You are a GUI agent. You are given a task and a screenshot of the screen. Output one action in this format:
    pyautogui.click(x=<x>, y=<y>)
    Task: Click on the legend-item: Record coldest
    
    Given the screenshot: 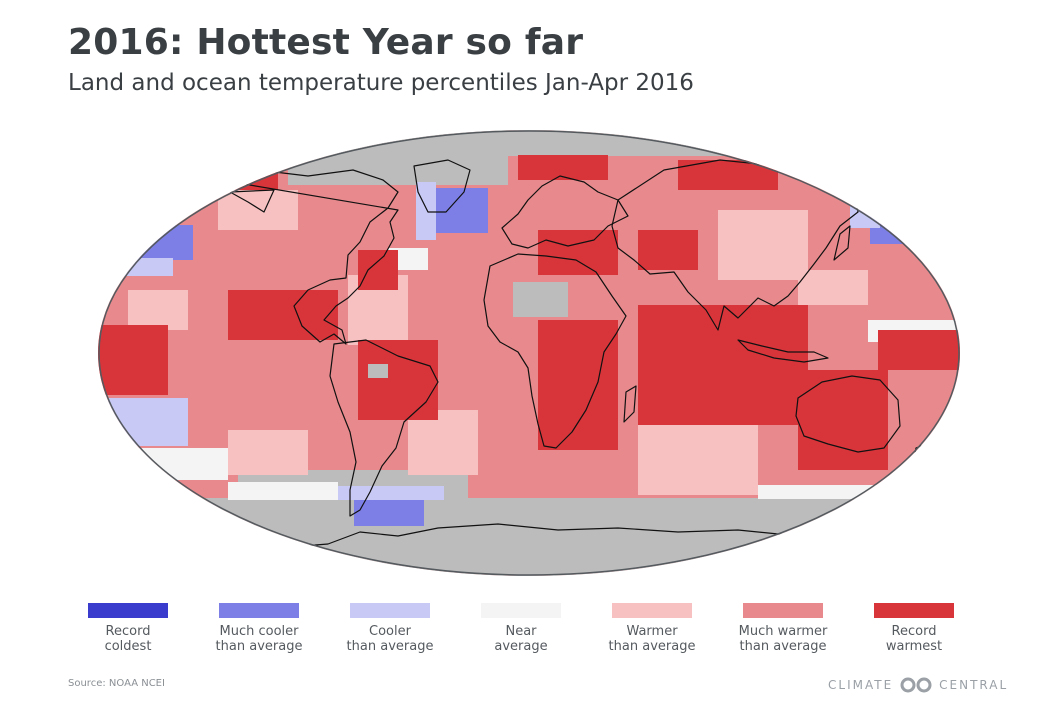 What is the action you would take?
    pyautogui.click(x=128, y=627)
    